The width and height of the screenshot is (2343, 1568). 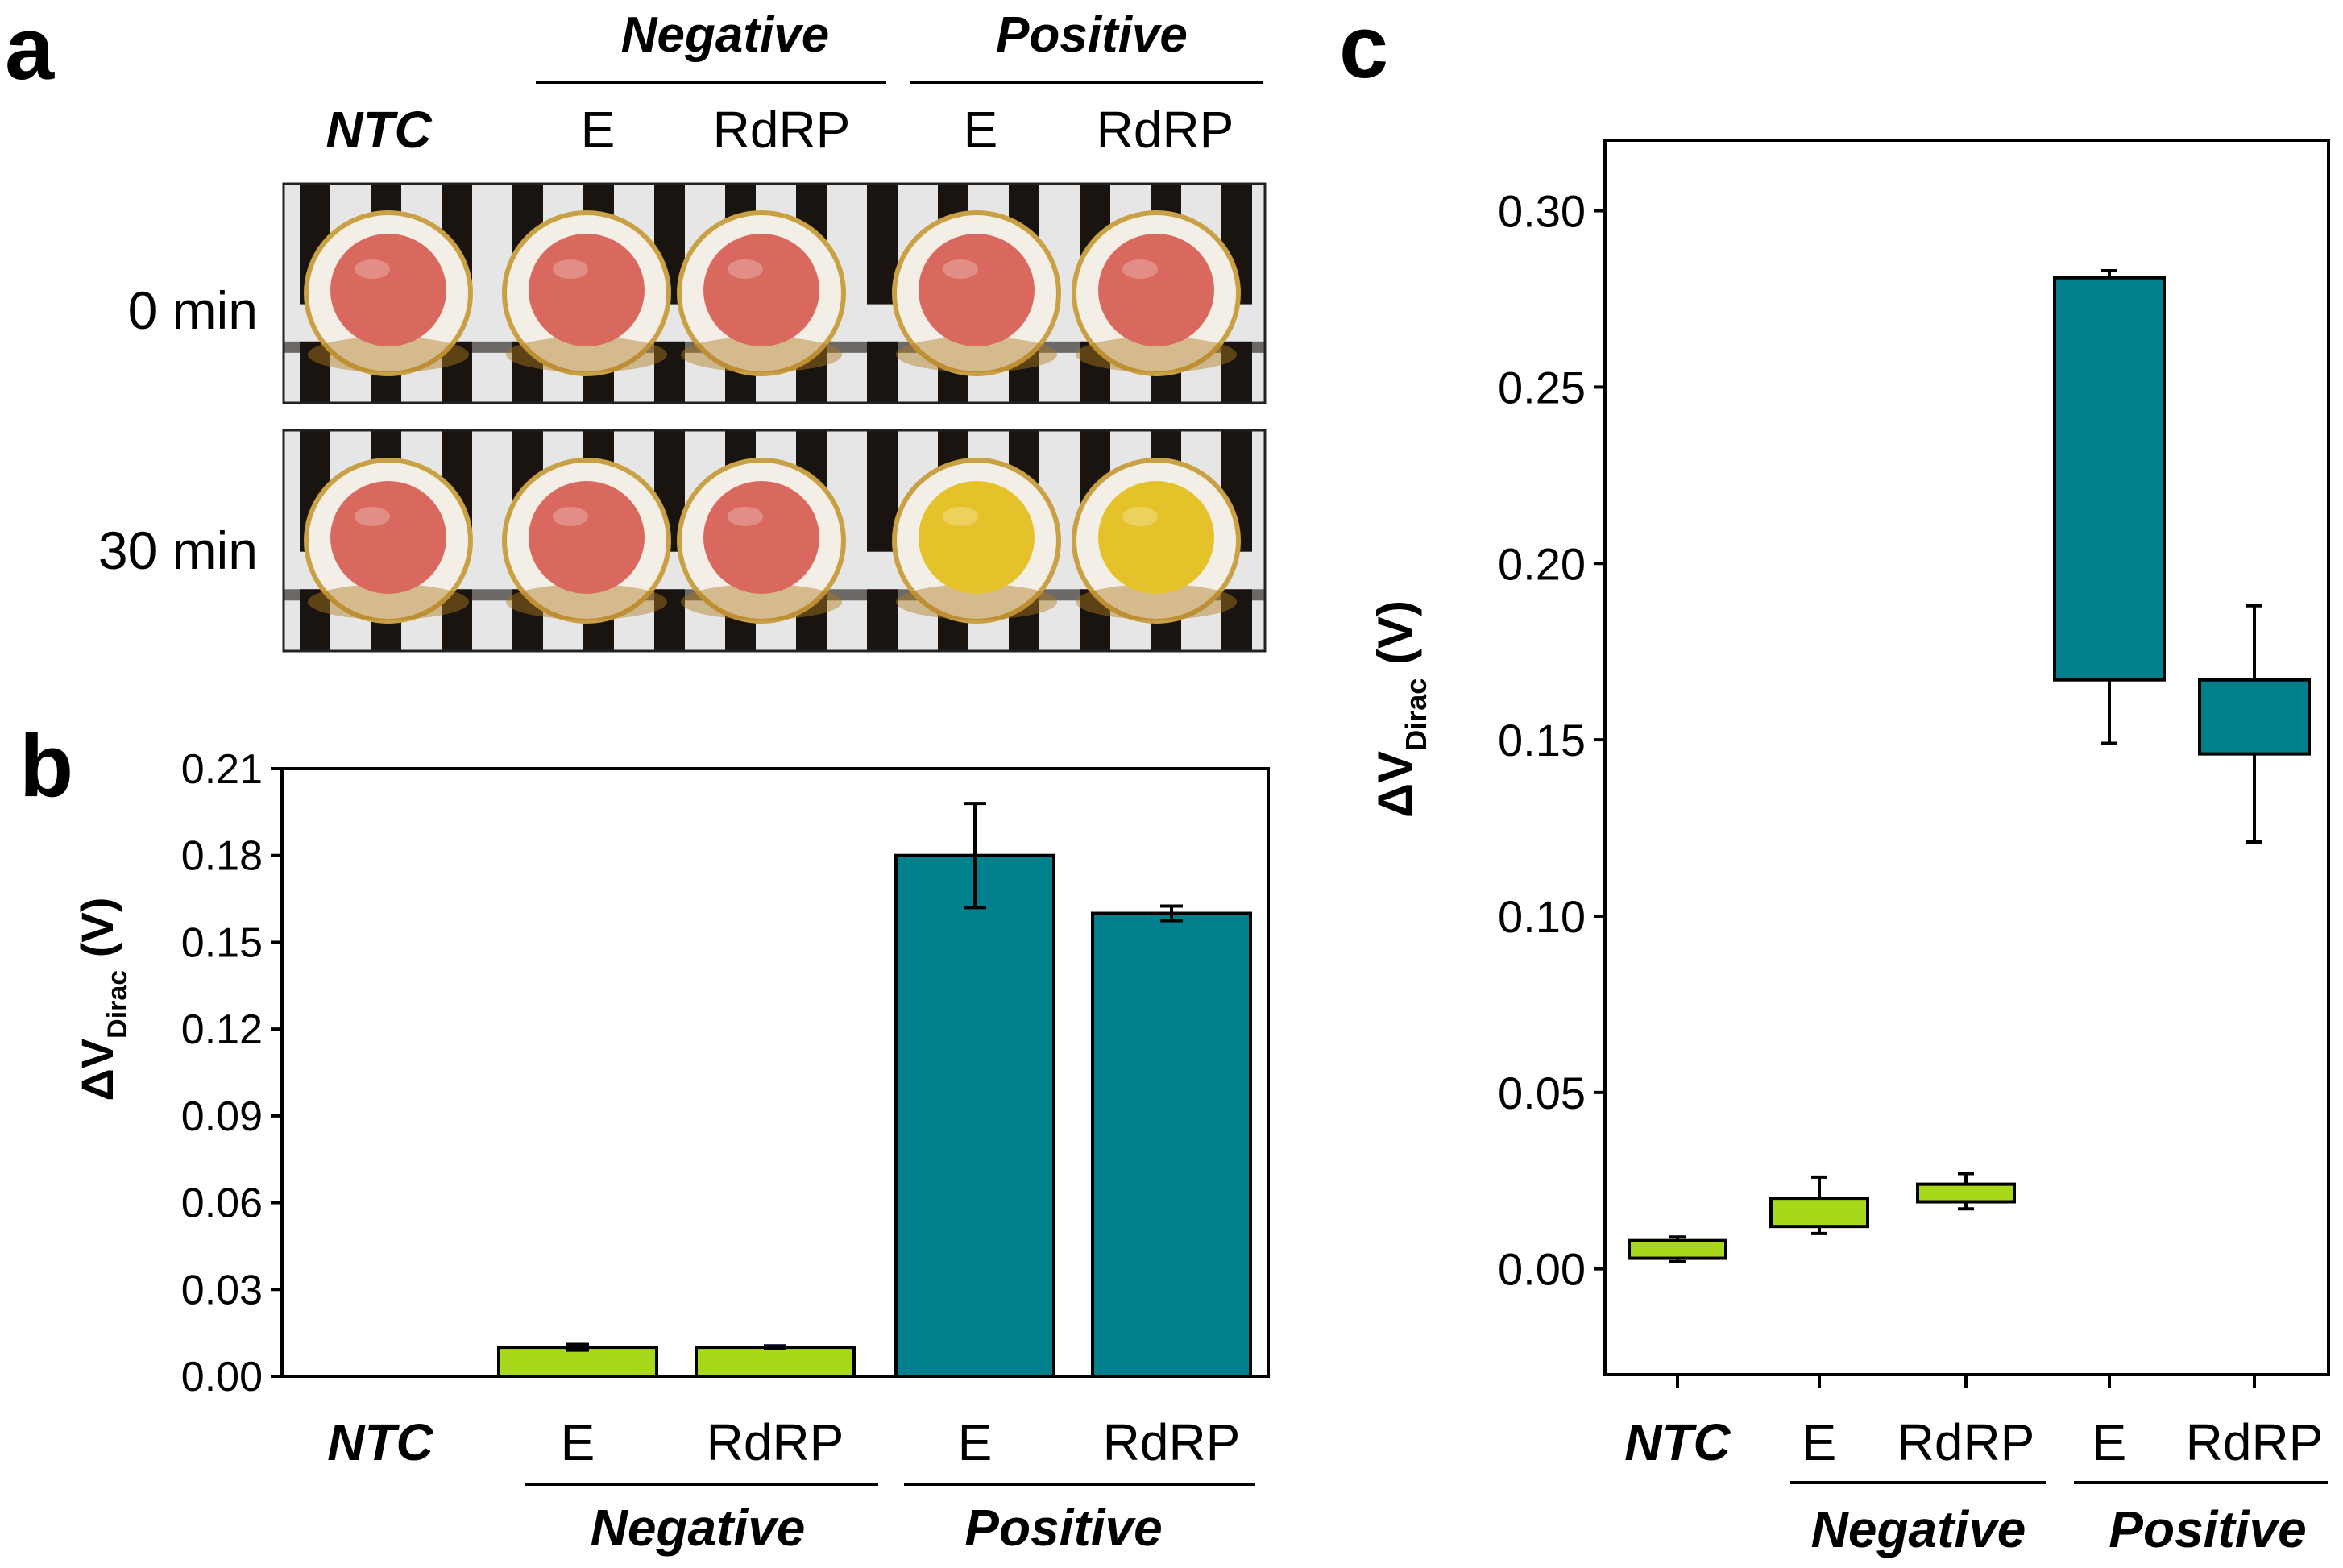 What do you see at coordinates (1678, 1442) in the screenshot?
I see `chart-c-xtick-label: NTC` at bounding box center [1678, 1442].